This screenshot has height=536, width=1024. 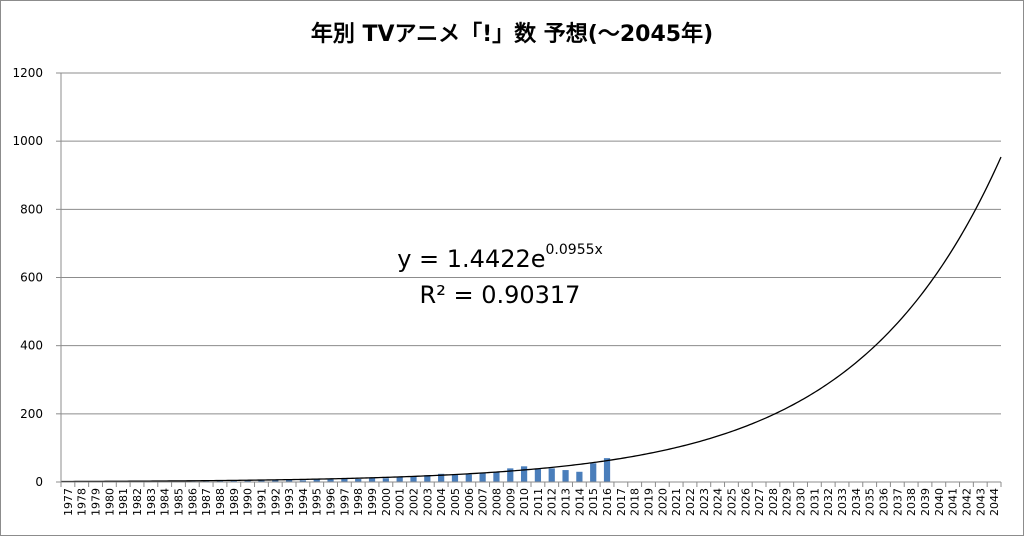 What do you see at coordinates (151, 502) in the screenshot?
I see `x-tick-label: 1983` at bounding box center [151, 502].